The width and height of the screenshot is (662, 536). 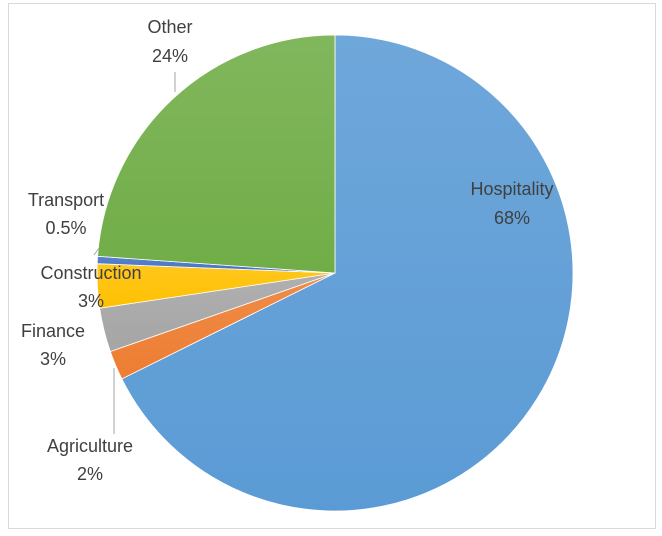 What do you see at coordinates (512, 218) in the screenshot?
I see `slice-value-hospitality: 68%` at bounding box center [512, 218].